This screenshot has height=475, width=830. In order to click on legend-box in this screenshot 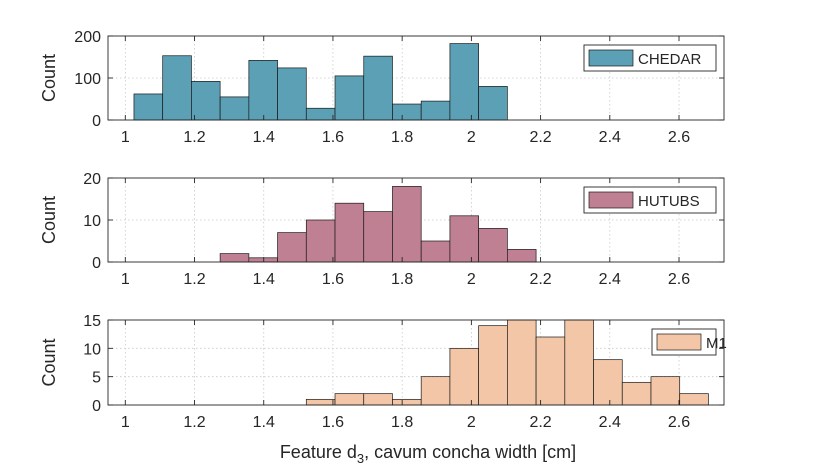, I will do `click(650, 58)`.